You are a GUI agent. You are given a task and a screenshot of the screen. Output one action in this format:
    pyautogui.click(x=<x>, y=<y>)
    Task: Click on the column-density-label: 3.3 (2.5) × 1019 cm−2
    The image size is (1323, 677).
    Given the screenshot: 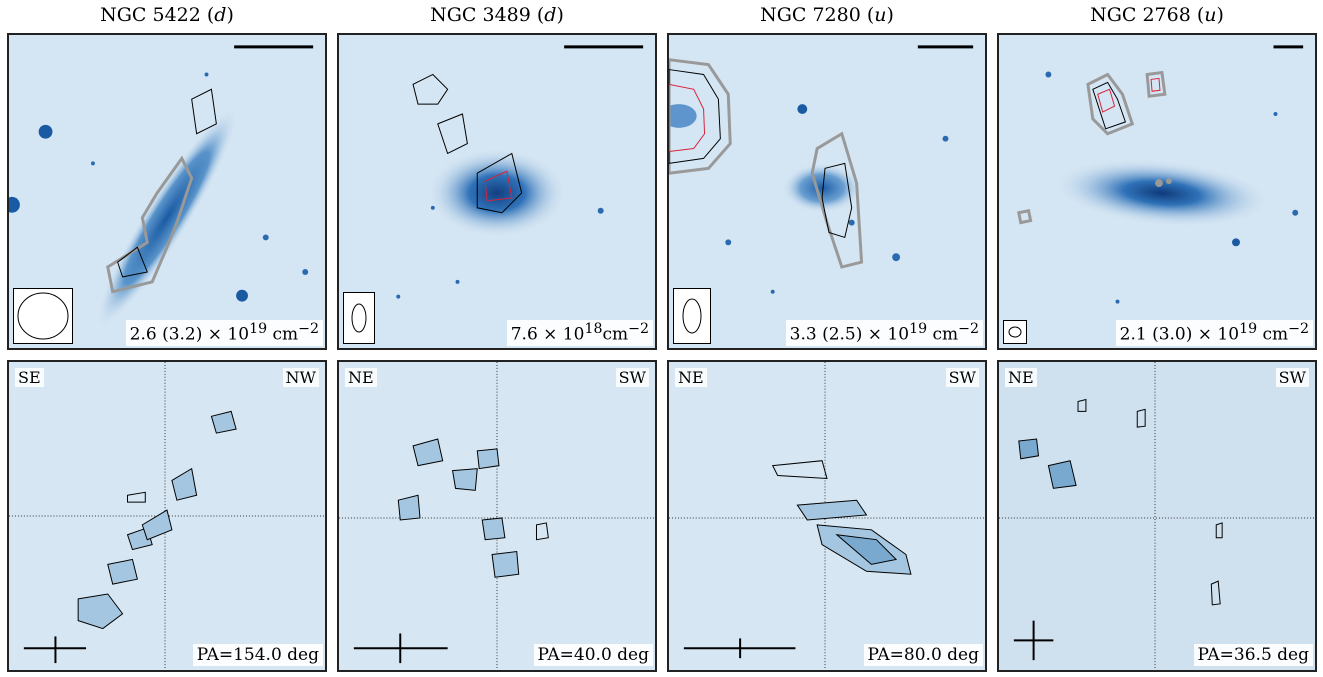 What is the action you would take?
    pyautogui.click(x=884, y=333)
    